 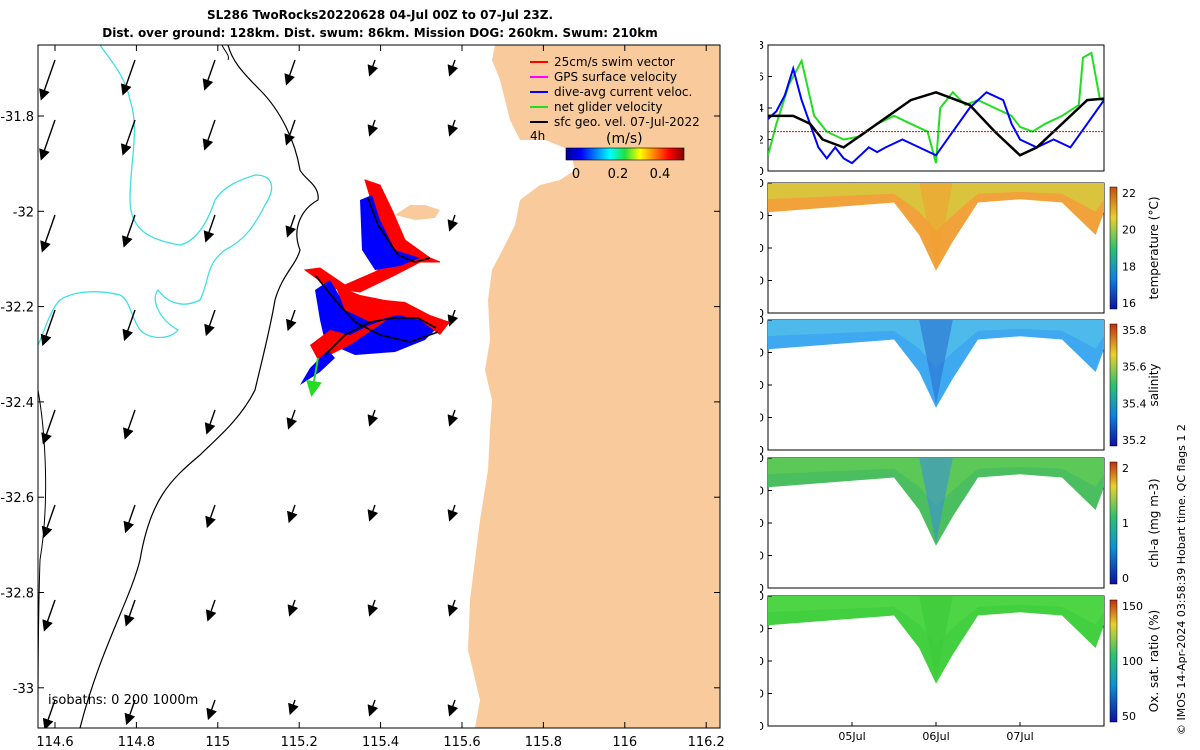 I want to click on colorbar-label: salinity, so click(x=1154, y=384).